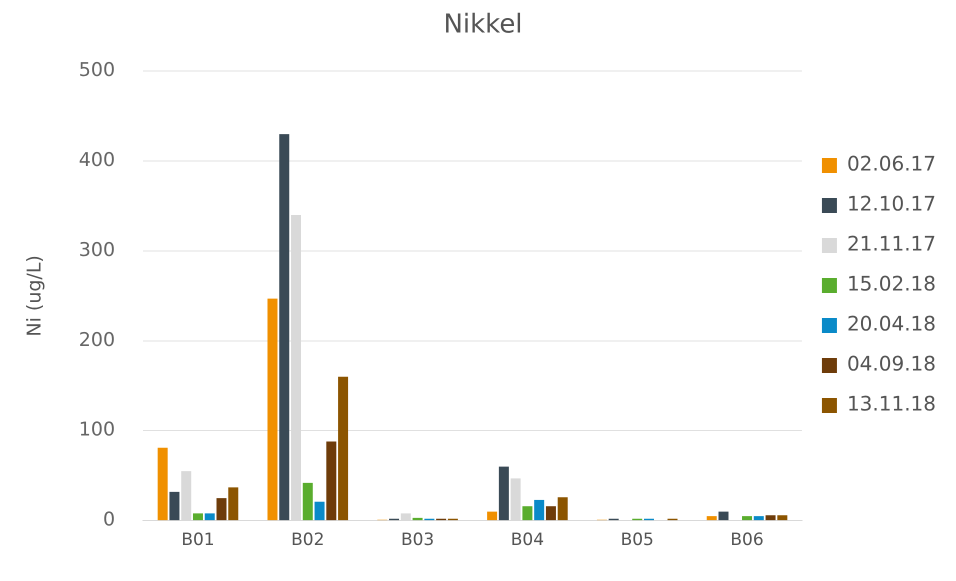  I want to click on y-tick-label: 0, so click(109, 519).